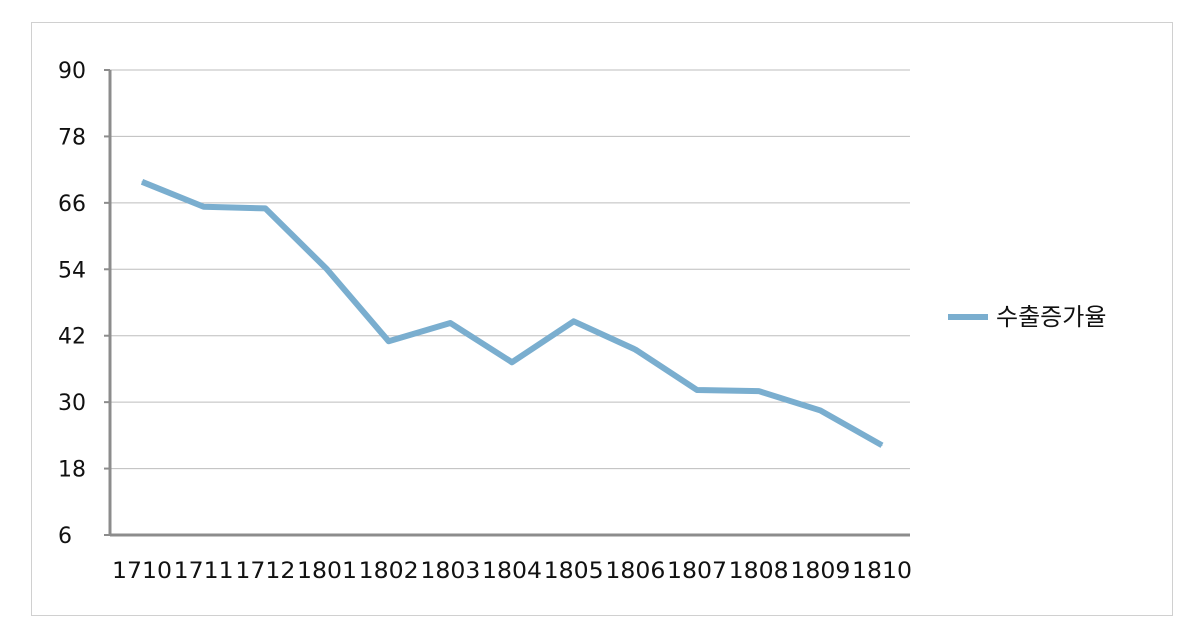  What do you see at coordinates (697, 571) in the screenshot?
I see `x-tick-label: 1807` at bounding box center [697, 571].